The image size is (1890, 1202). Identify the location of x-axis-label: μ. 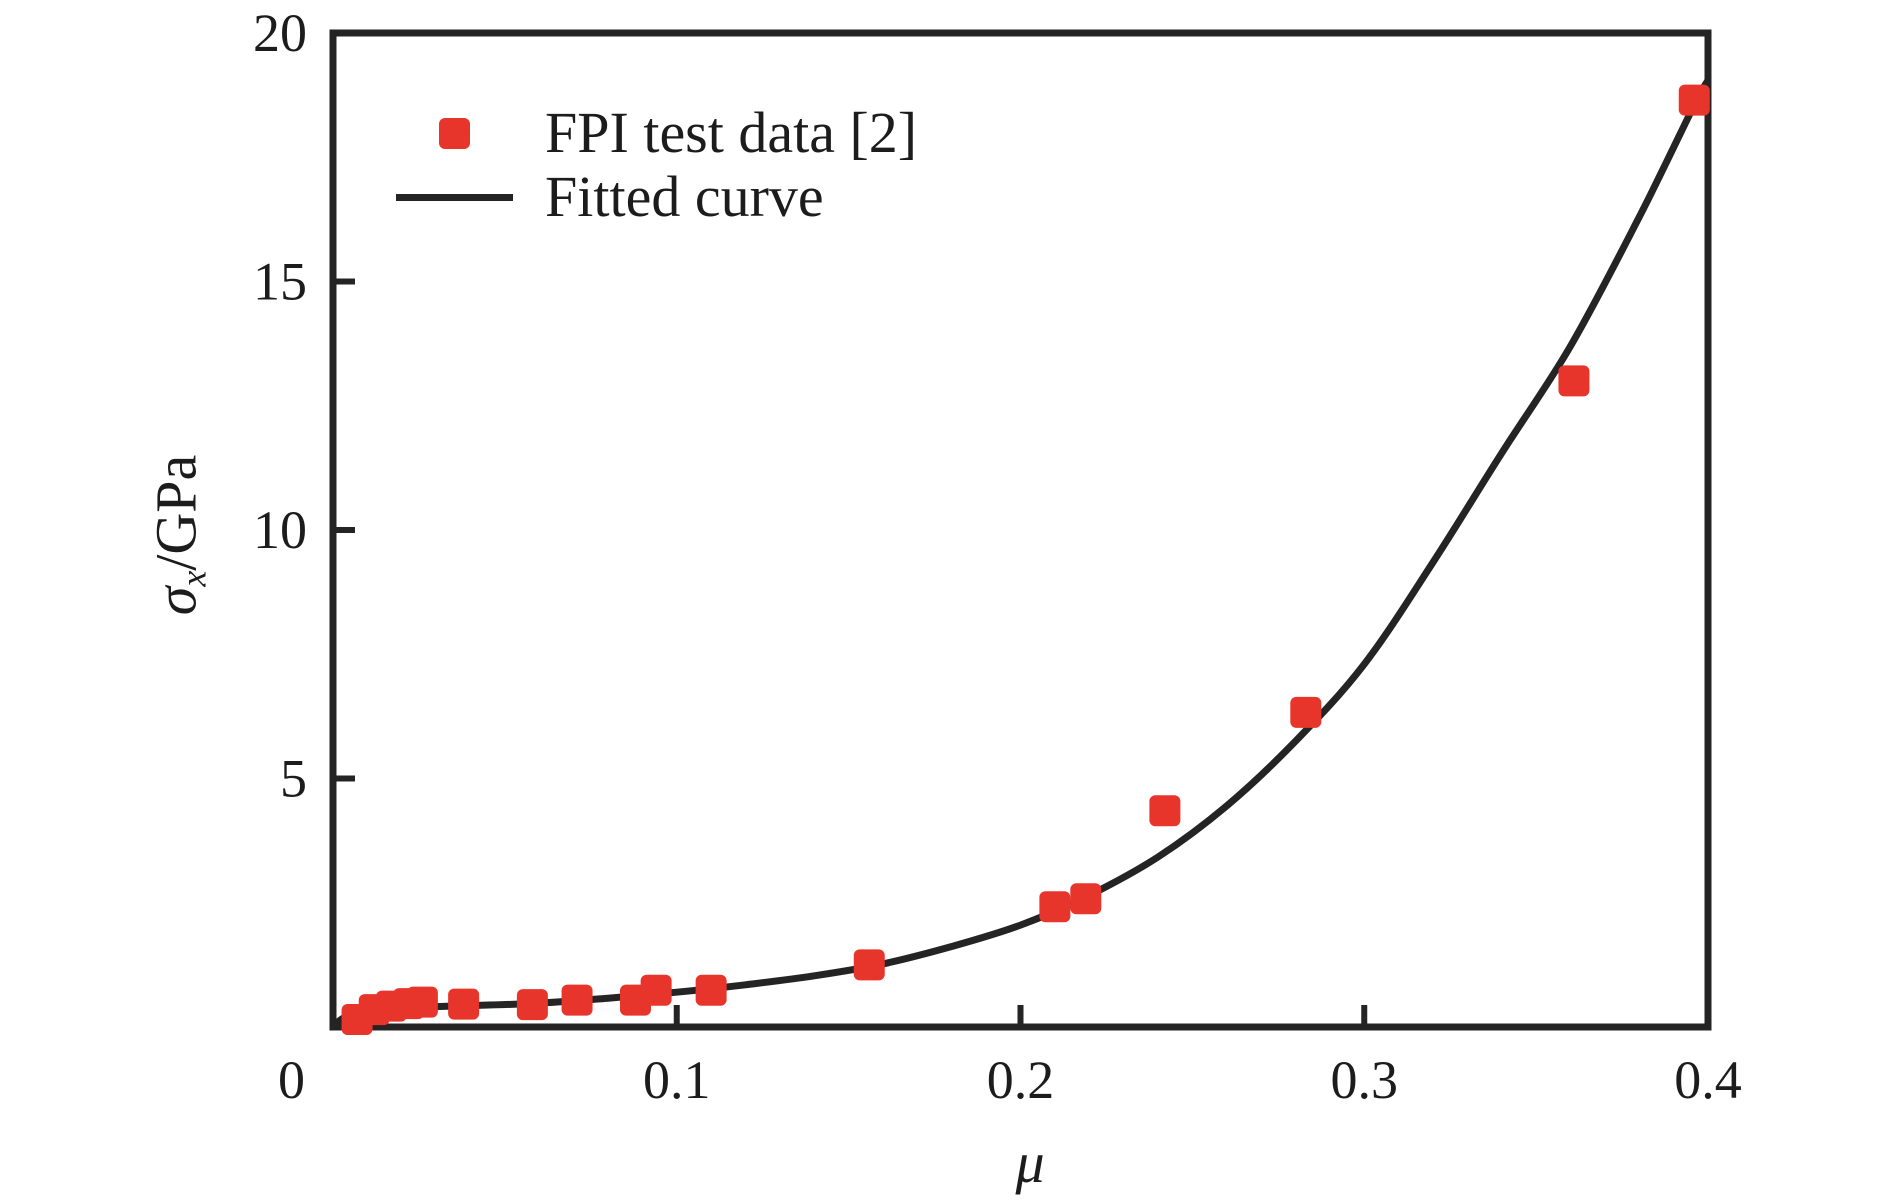
(1030, 1162).